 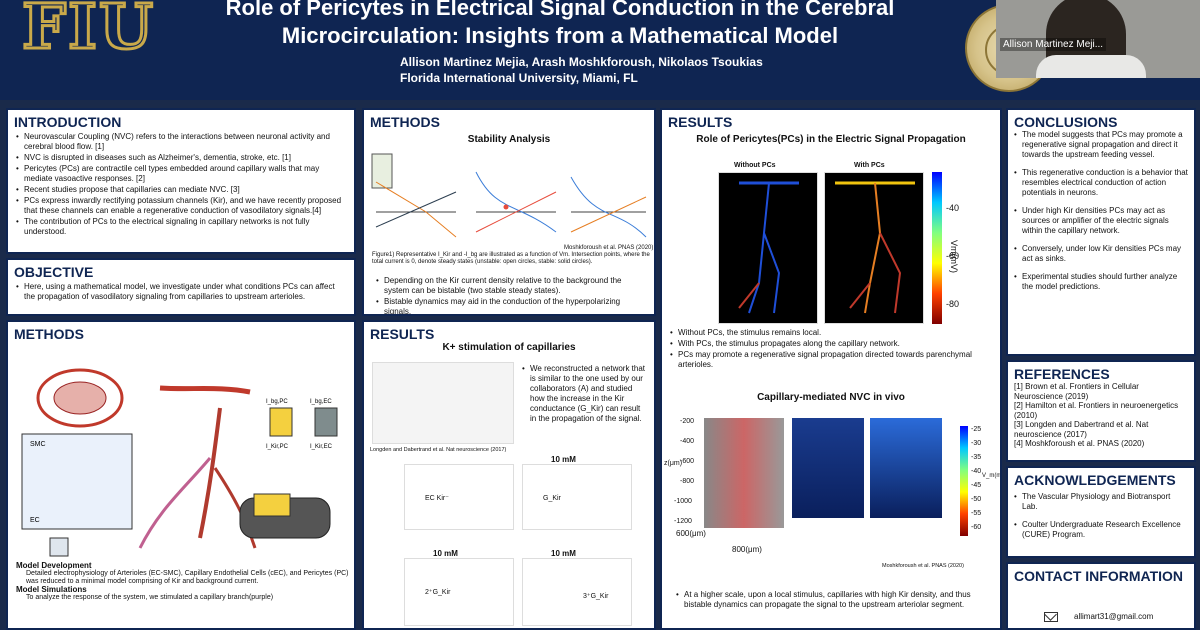 I want to click on contact-email: allimart31@gmail.com, so click(x=1114, y=616).